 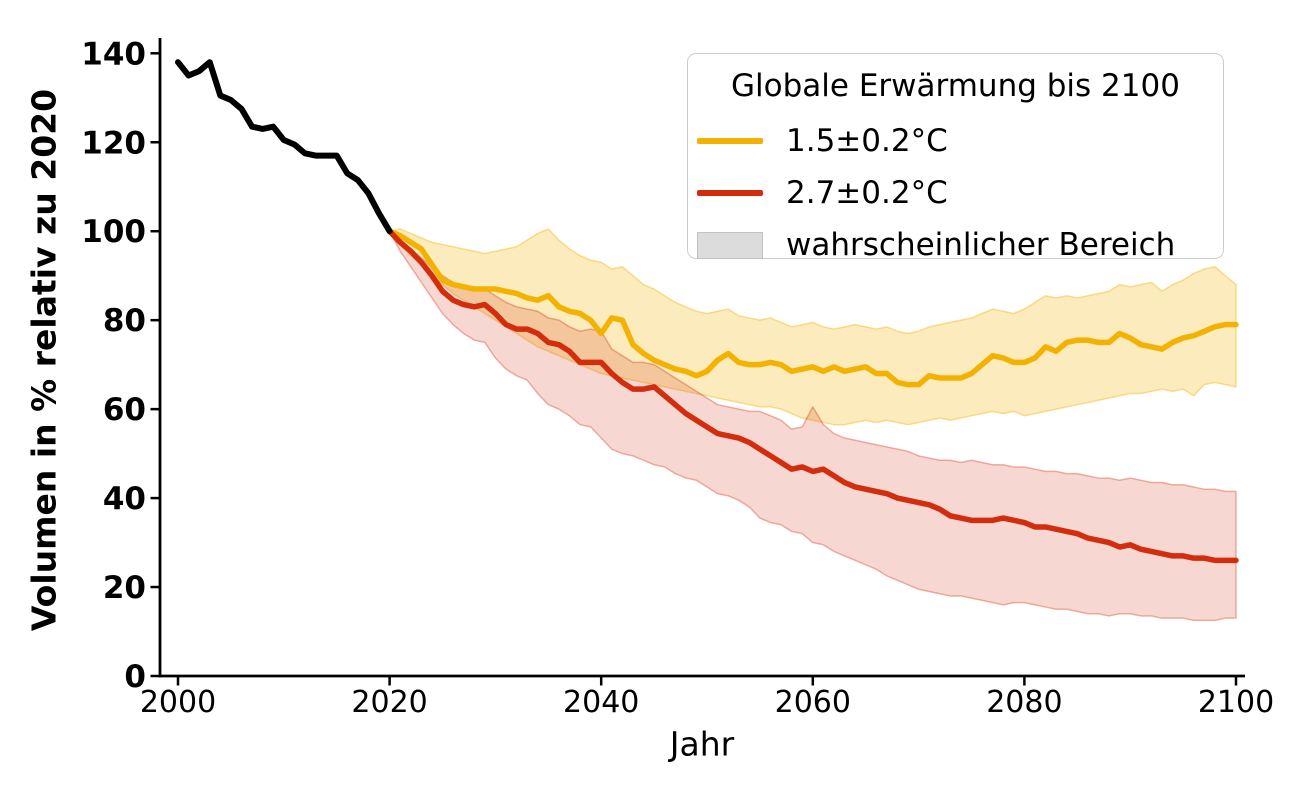 What do you see at coordinates (124, 499) in the screenshot?
I see `y-tick-label: 40` at bounding box center [124, 499].